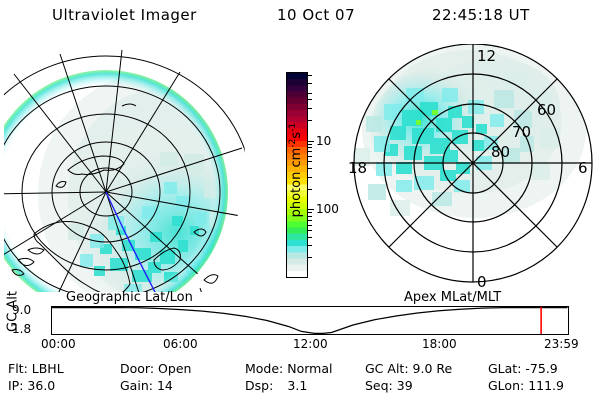 This screenshot has width=600, height=400. Describe the element at coordinates (546, 385) in the screenshot. I see `glon-value: 111.9` at that location.